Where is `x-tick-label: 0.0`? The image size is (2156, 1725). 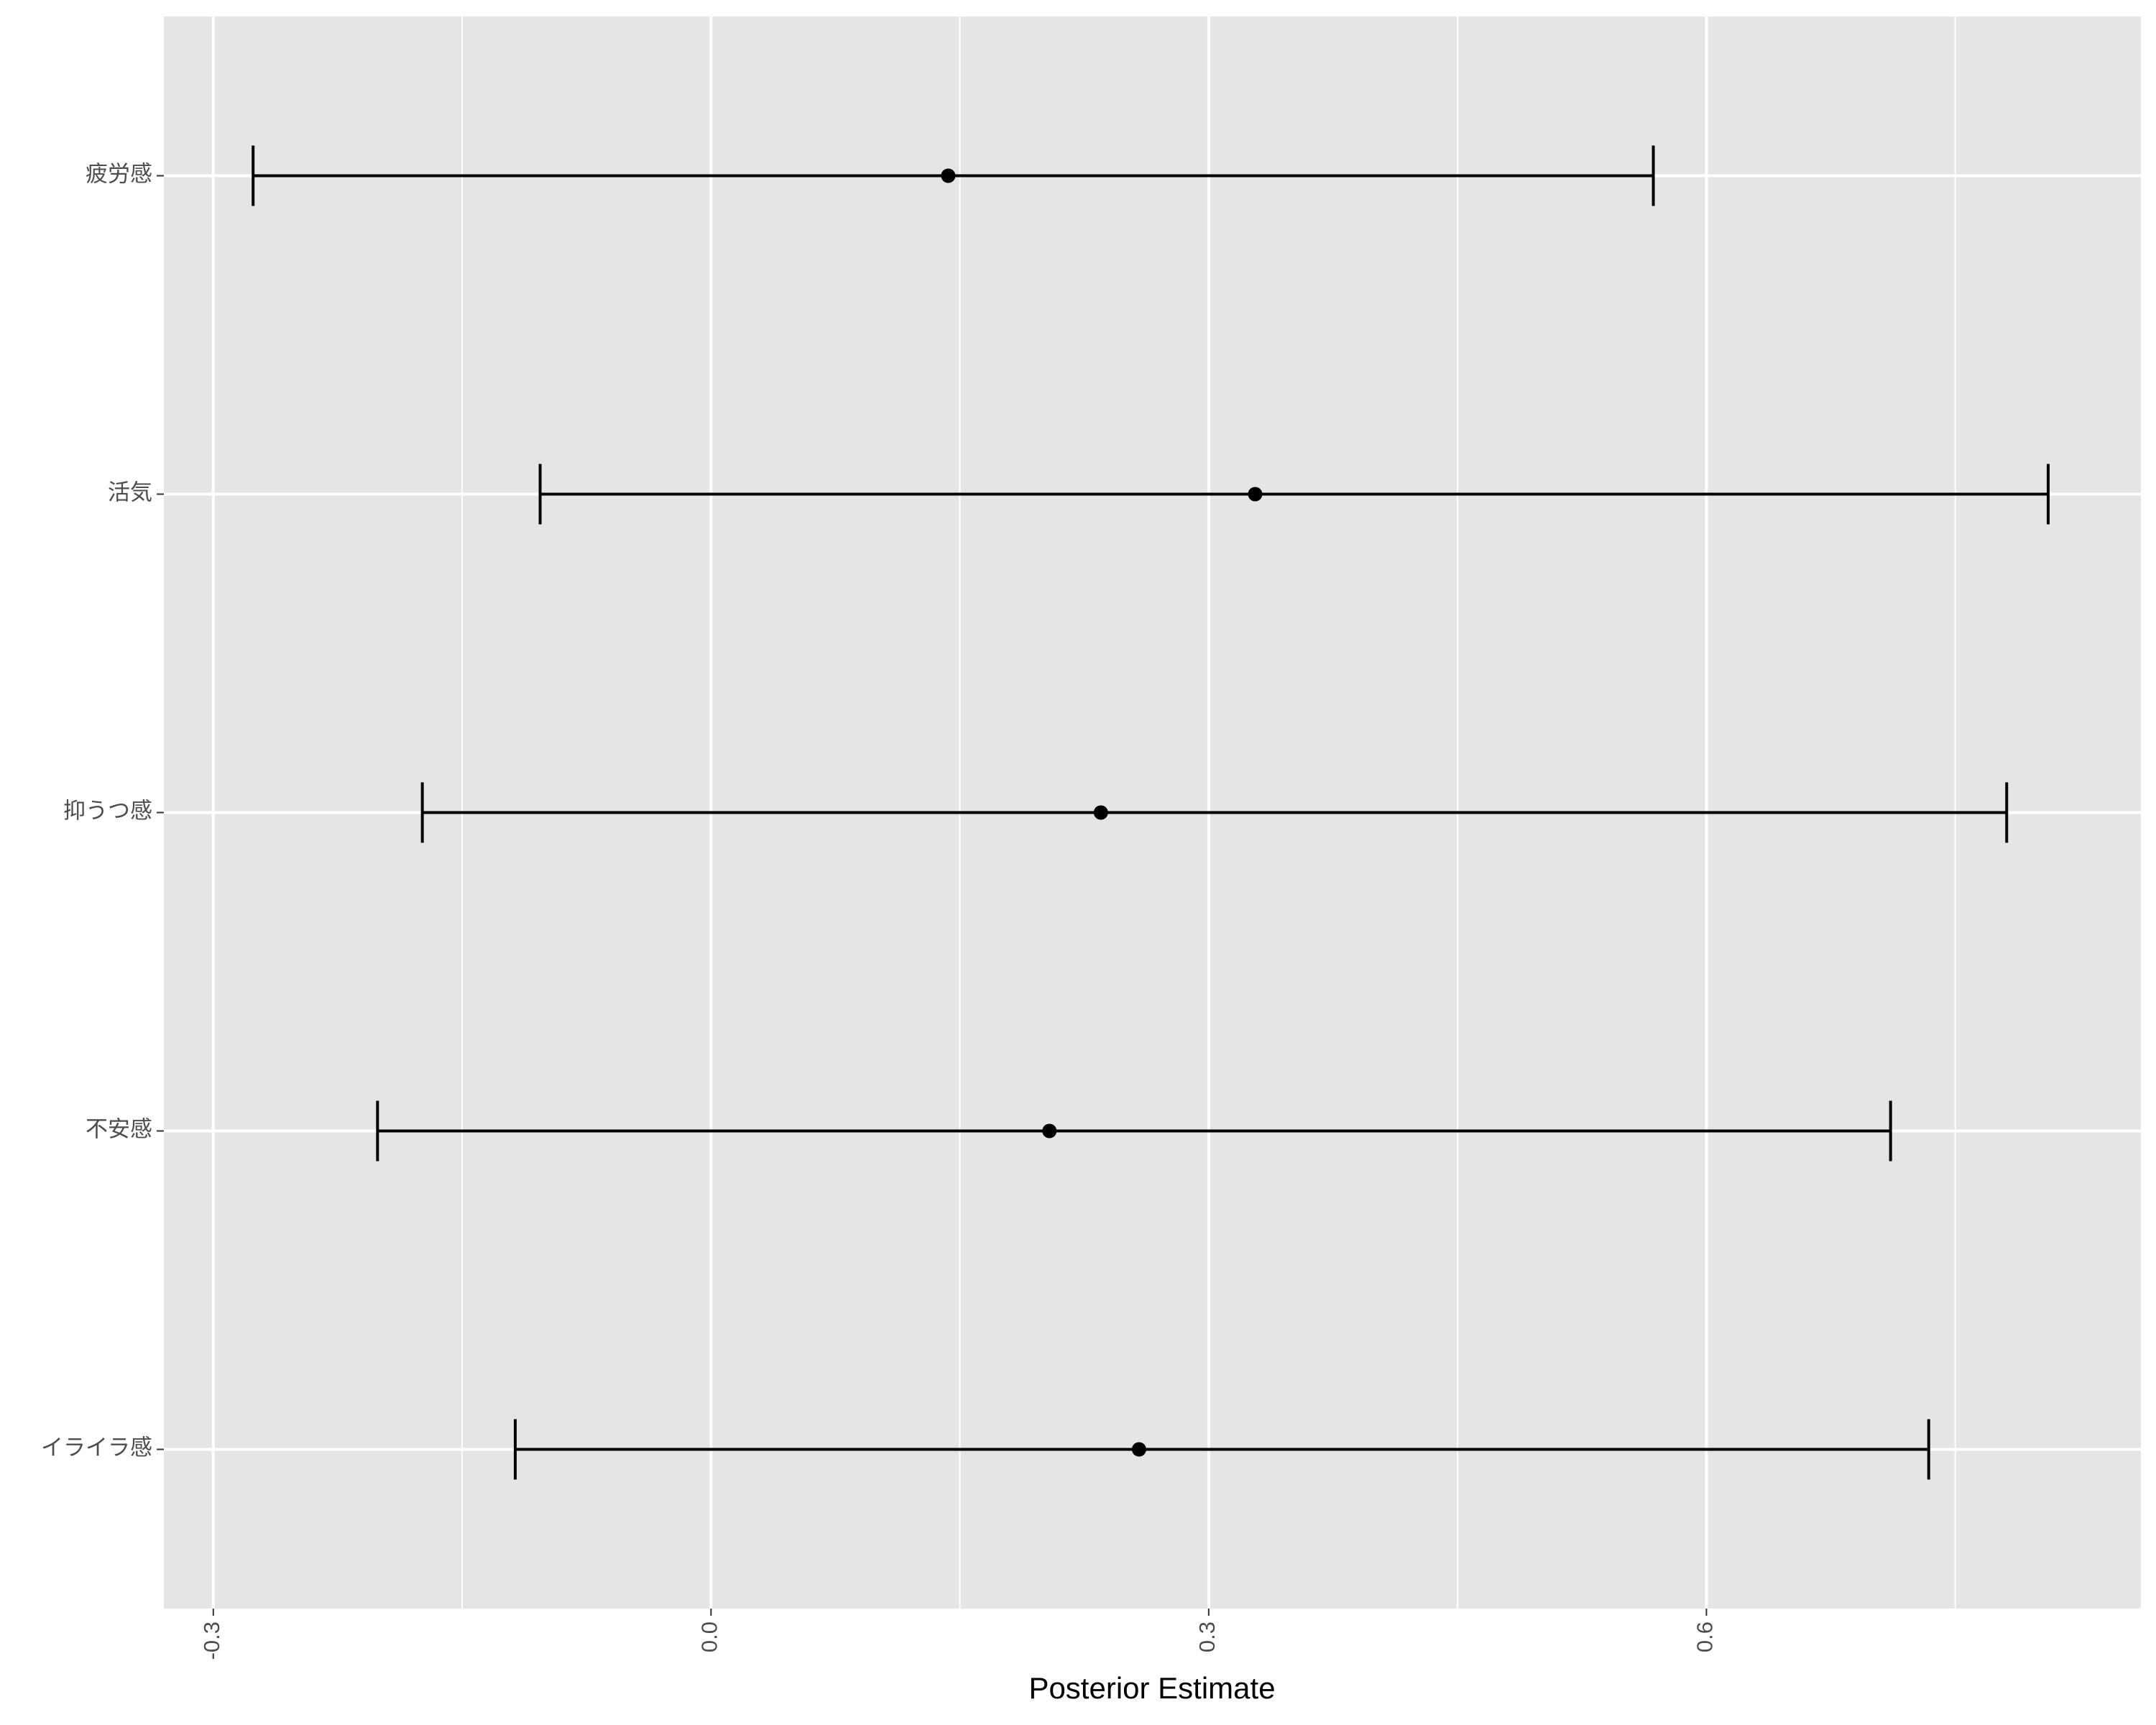
x-tick-label: 0.0 is located at coordinates (709, 1637).